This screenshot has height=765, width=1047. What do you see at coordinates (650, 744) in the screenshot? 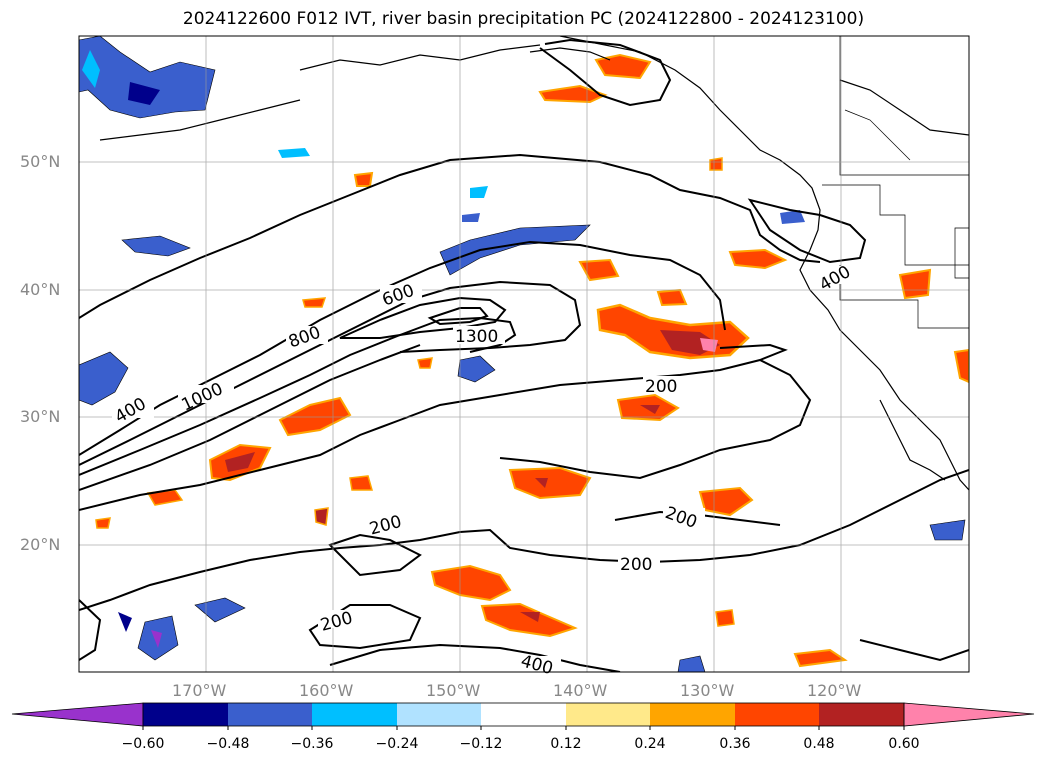
I see `colorbar-tick-label: 0.24` at bounding box center [650, 744].